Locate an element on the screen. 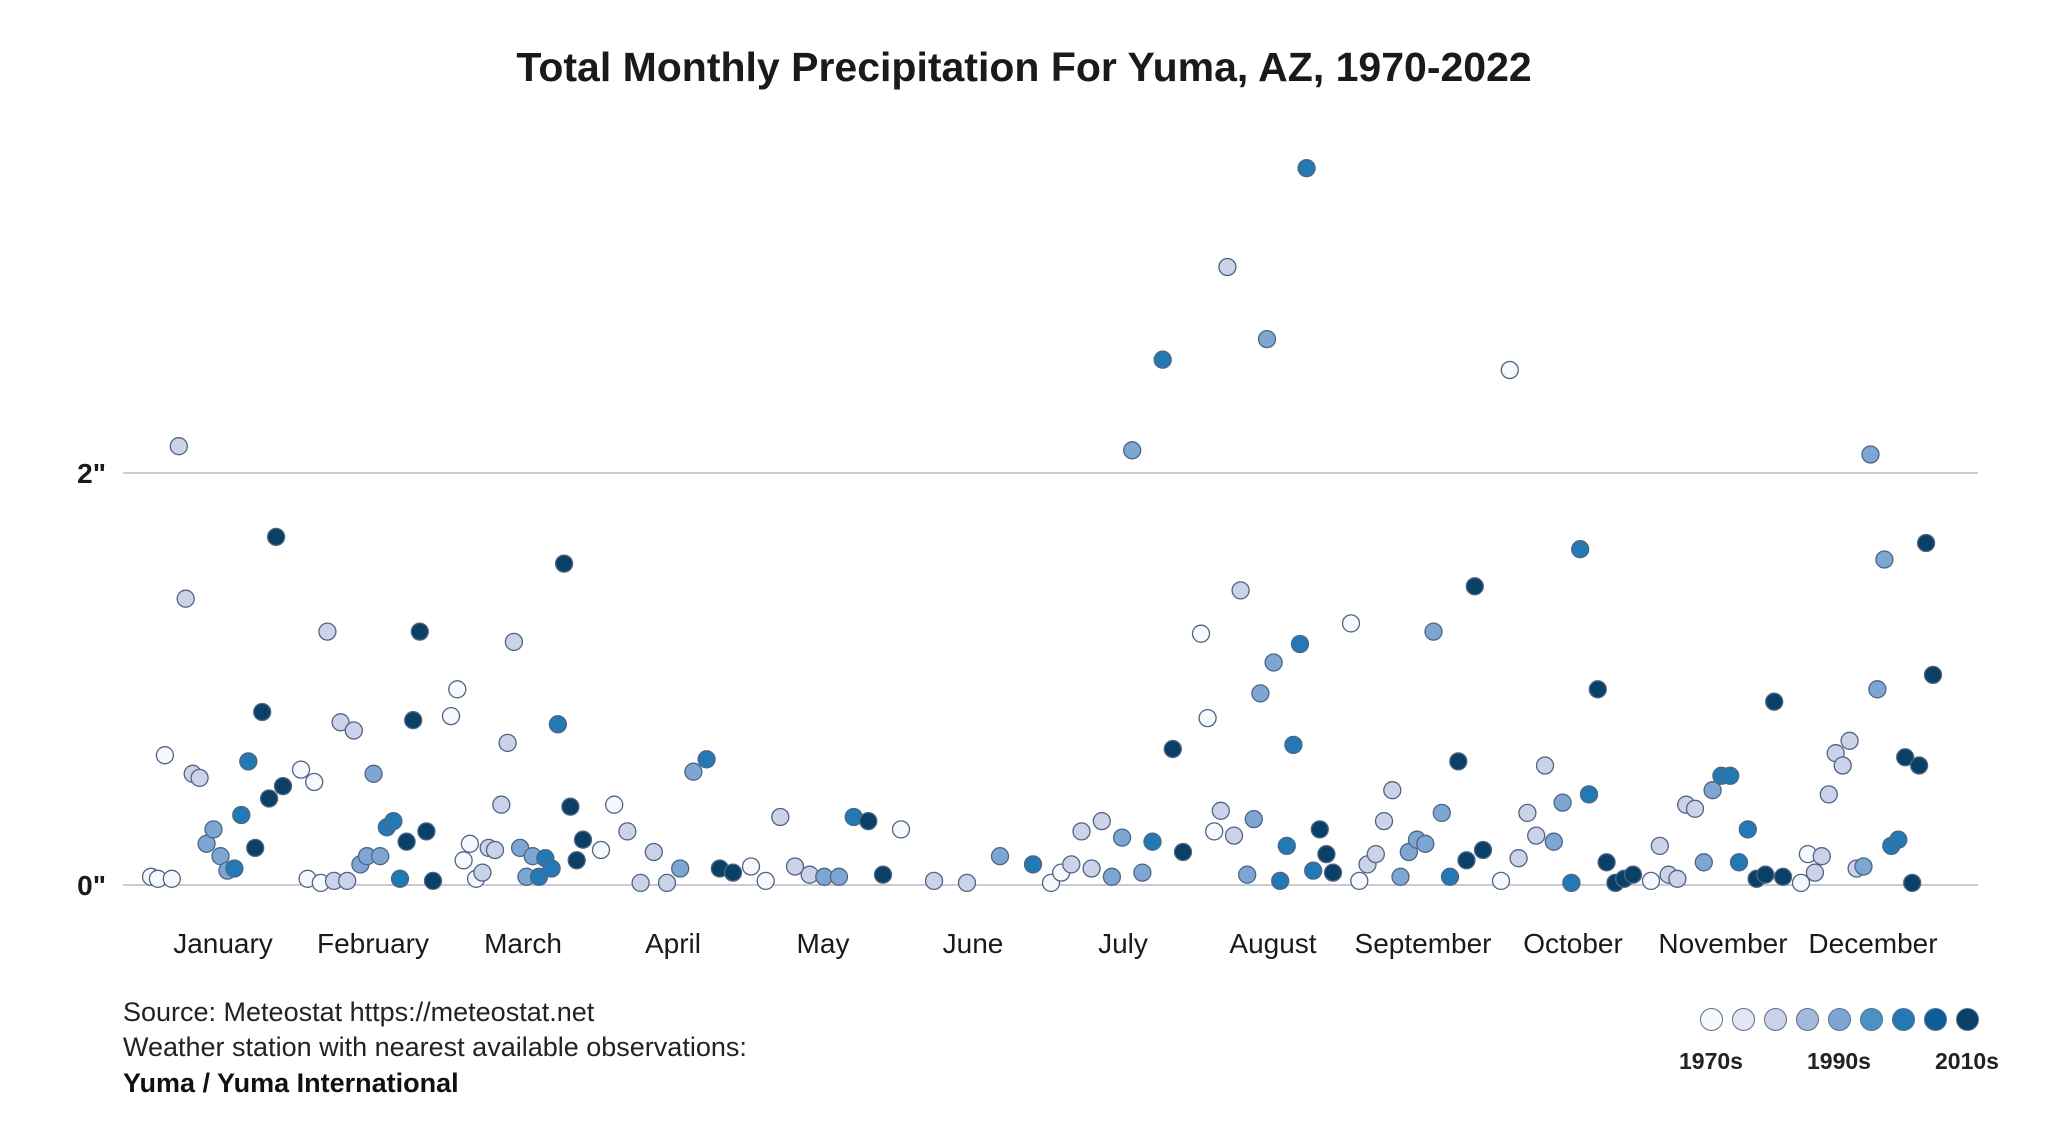  x-tick-label: July is located at coordinates (1123, 943).